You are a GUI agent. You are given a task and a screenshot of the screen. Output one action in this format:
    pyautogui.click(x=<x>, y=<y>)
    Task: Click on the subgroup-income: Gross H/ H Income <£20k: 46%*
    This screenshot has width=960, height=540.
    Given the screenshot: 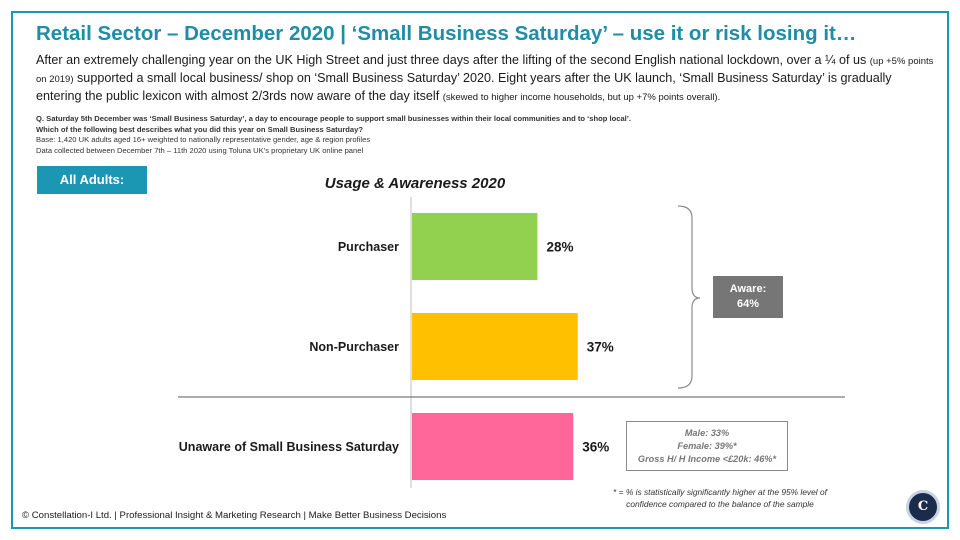 What is the action you would take?
    pyautogui.click(x=707, y=459)
    